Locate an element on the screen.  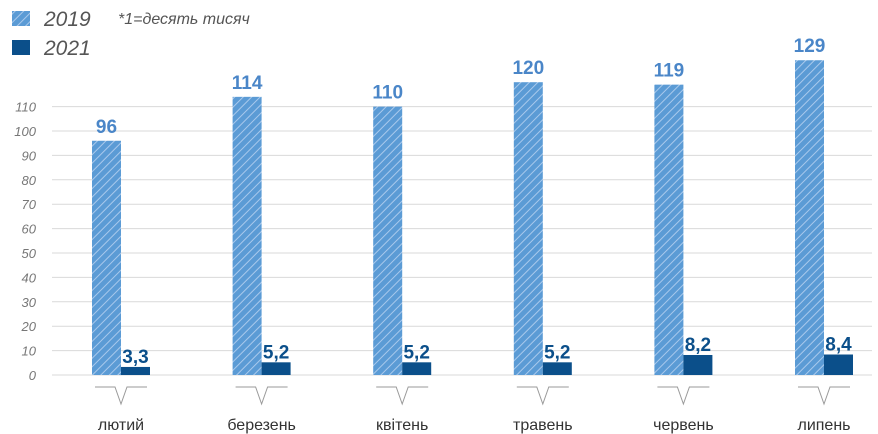
y-tick-label: 20 is located at coordinates (29, 326).